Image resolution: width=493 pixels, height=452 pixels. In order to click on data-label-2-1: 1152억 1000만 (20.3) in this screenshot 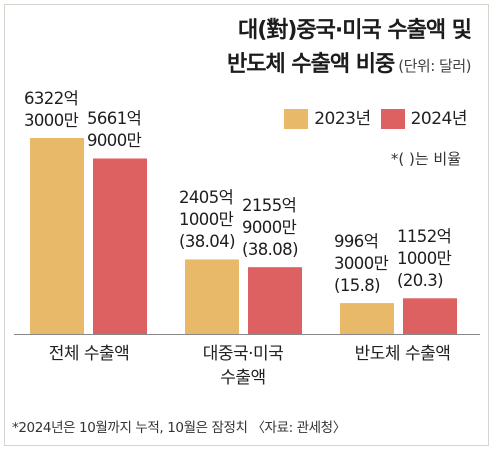, I will do `click(424, 259)`.